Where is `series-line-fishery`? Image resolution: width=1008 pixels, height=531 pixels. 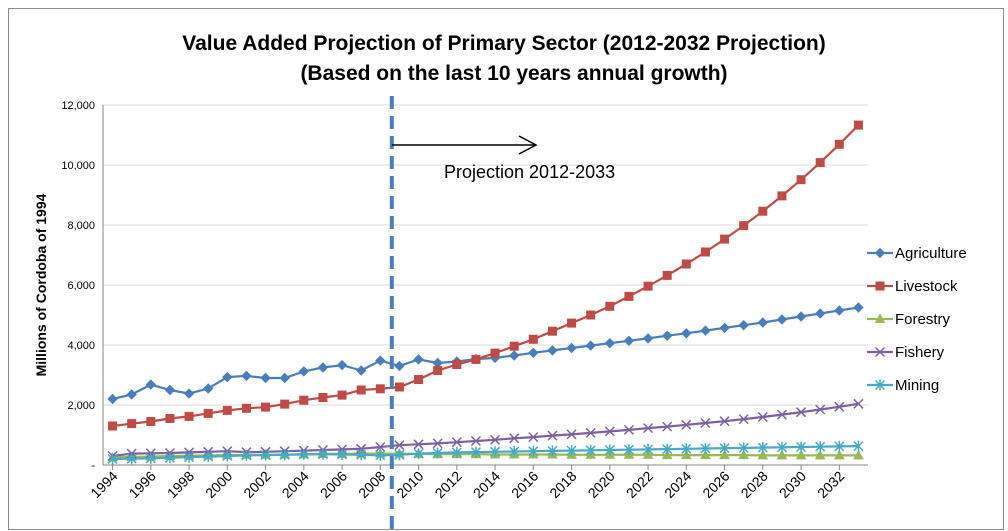 series-line-fishery is located at coordinates (485, 430).